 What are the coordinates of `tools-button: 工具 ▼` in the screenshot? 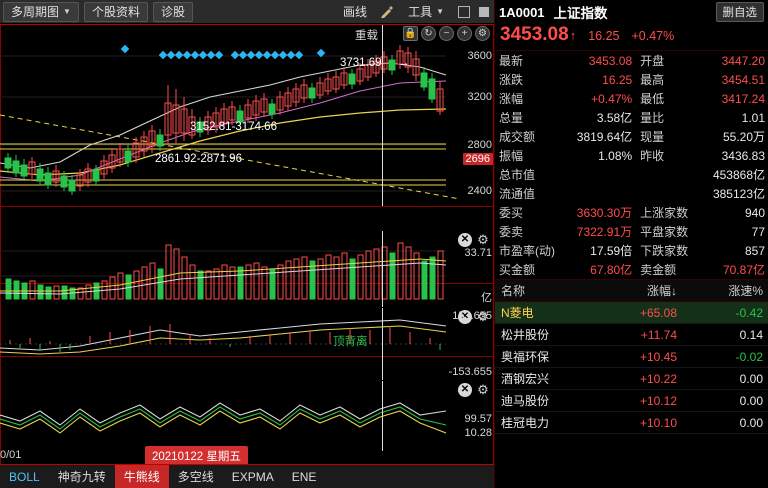 It's located at (426, 12).